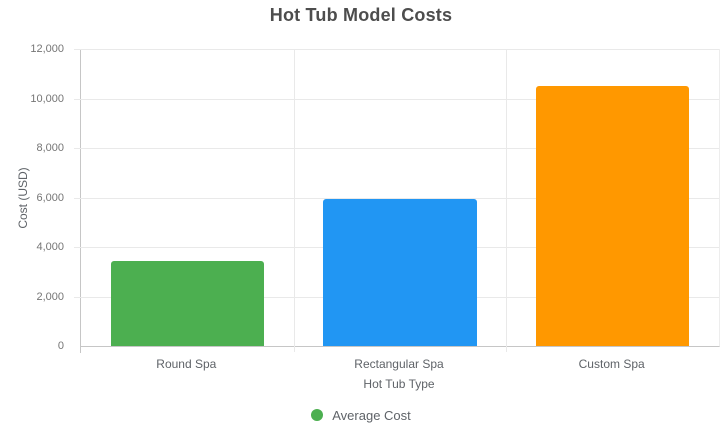 Image resolution: width=722 pixels, height=433 pixels. Describe the element at coordinates (399, 384) in the screenshot. I see `x-axis-title: Hot Tub Type` at that location.